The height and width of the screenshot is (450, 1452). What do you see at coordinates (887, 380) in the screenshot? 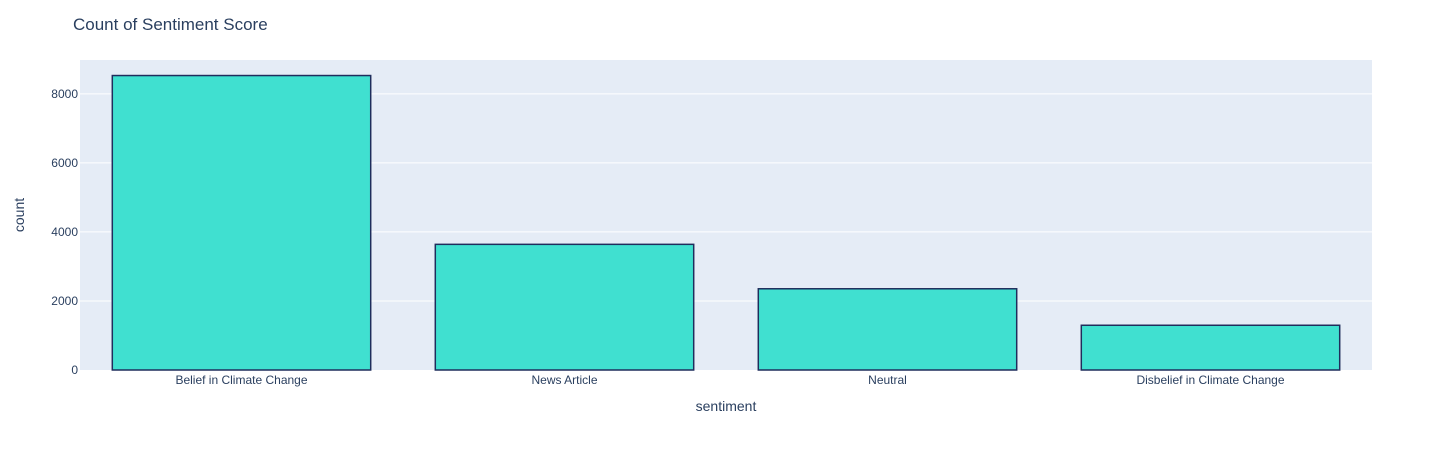
I see `x-tick-label: Neutral` at bounding box center [887, 380].